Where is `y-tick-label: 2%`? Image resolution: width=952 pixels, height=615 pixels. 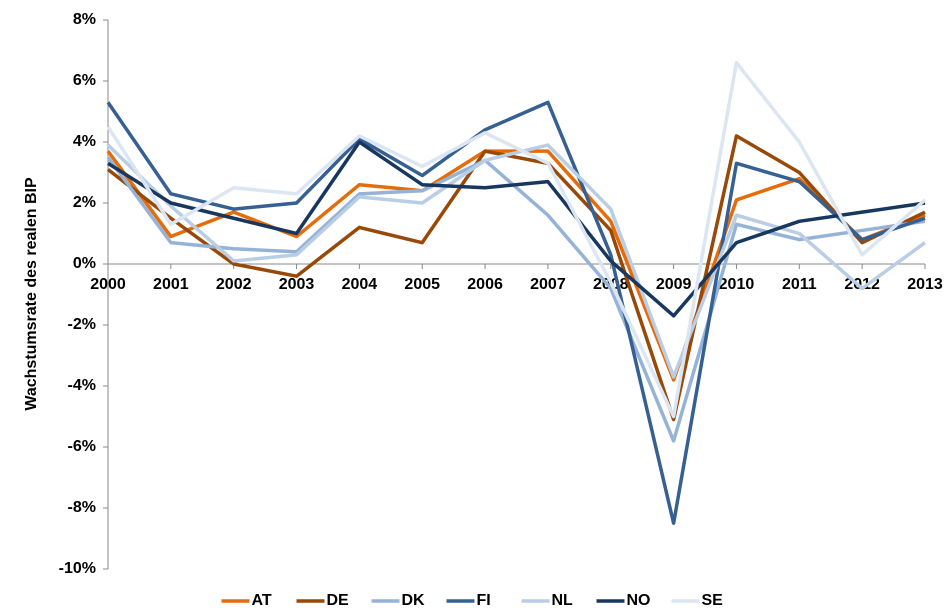 y-tick-label: 2% is located at coordinates (84, 202).